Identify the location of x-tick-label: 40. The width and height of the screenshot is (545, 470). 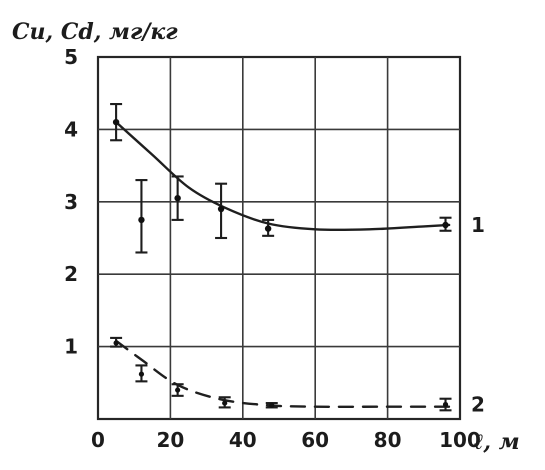
(243, 440).